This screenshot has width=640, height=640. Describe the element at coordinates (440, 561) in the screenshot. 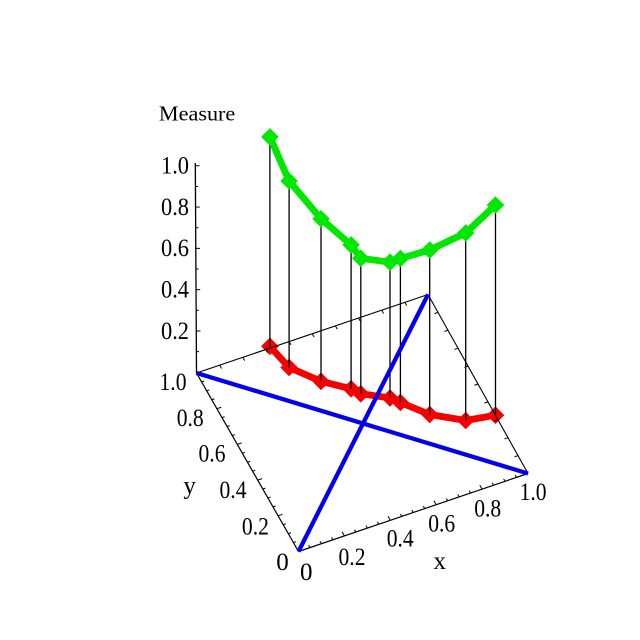

I see `svg-text: x` at that location.